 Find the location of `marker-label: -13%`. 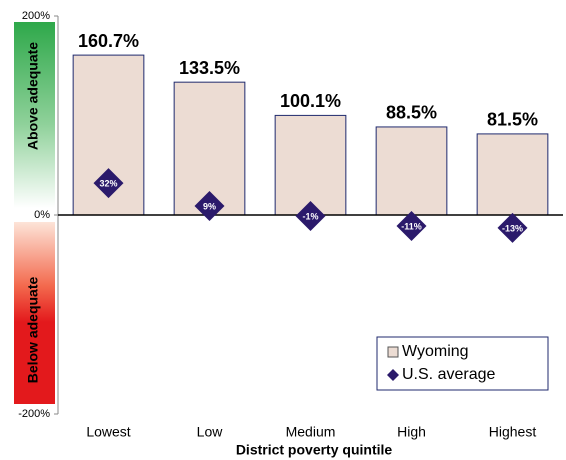

marker-label: -13% is located at coordinates (512, 228).